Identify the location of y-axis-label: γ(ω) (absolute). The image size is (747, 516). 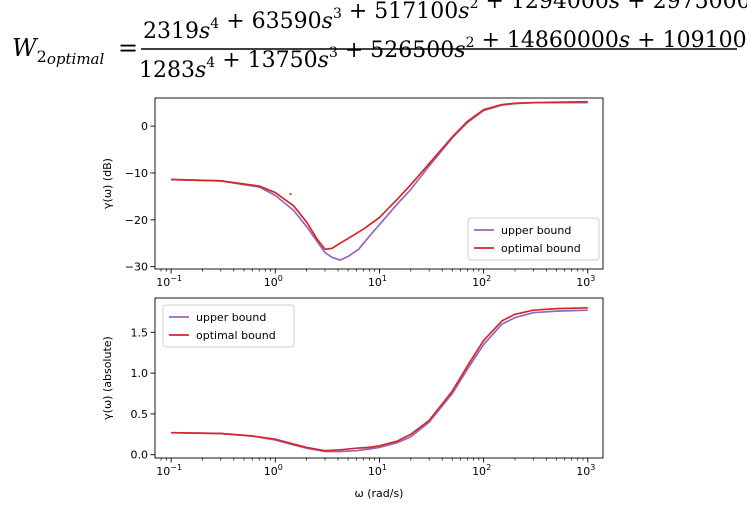
(107, 378).